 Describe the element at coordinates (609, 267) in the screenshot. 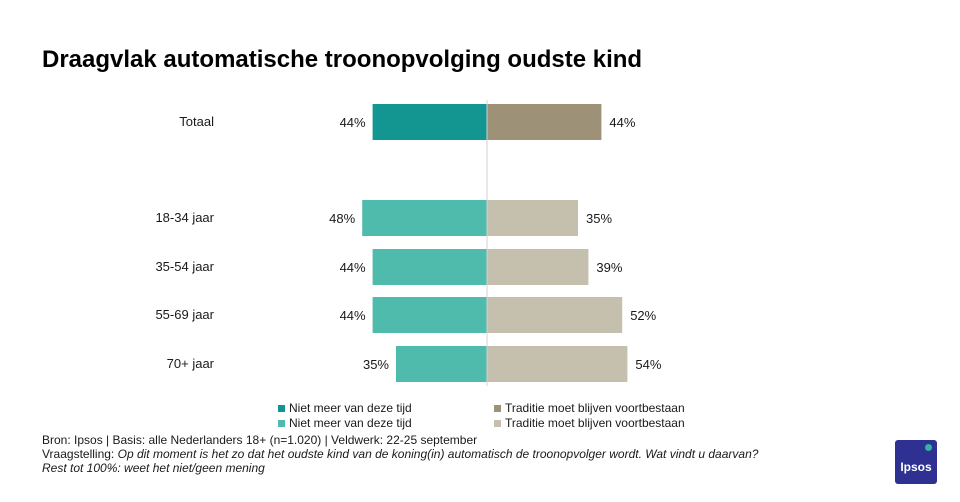

I see `data-label-right: 39%` at that location.